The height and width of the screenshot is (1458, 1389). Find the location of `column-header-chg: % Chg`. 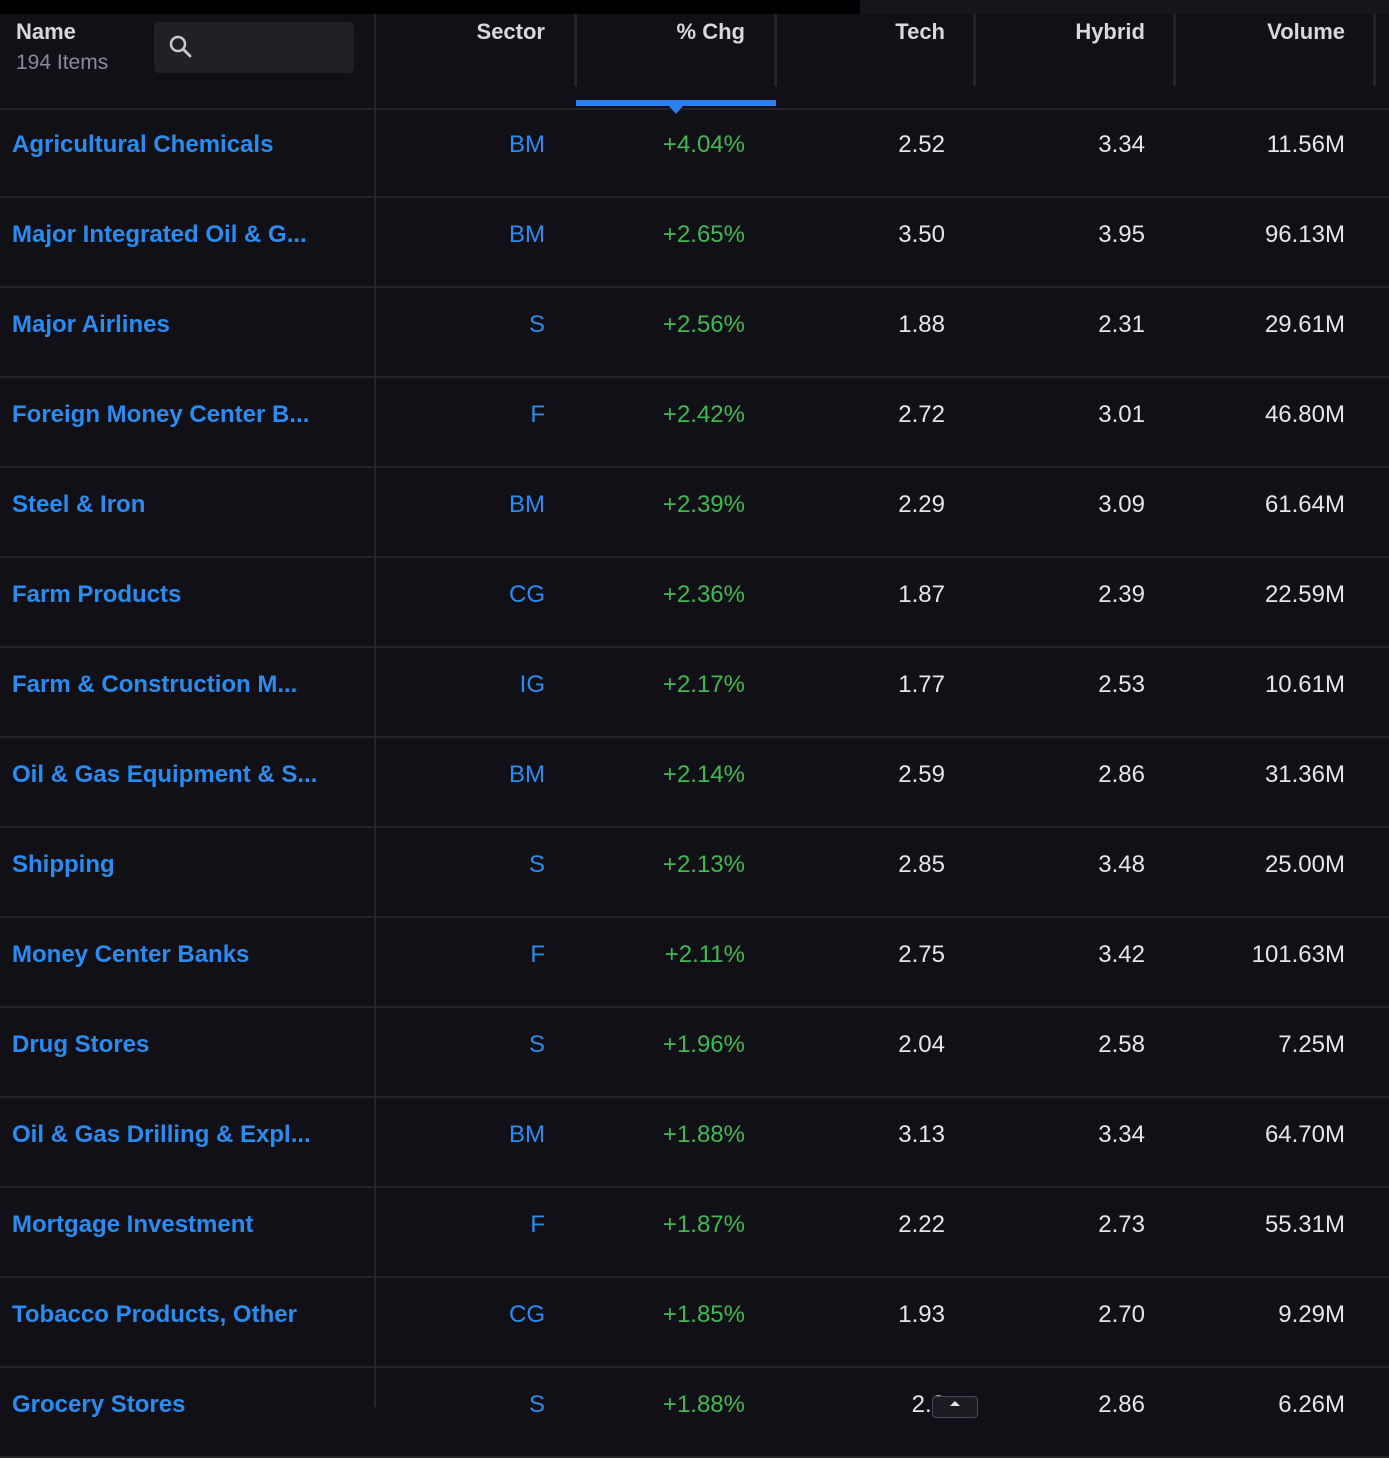

column-header-chg: % Chg is located at coordinates (710, 31).